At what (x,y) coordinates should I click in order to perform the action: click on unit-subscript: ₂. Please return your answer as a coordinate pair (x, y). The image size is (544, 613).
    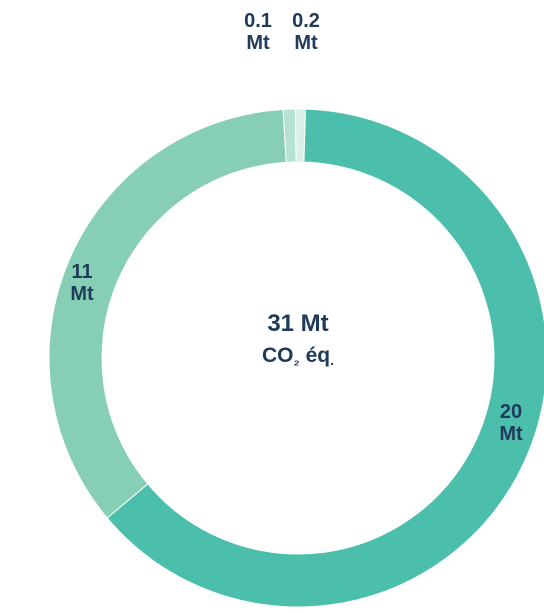
    Looking at the image, I should click on (296, 360).